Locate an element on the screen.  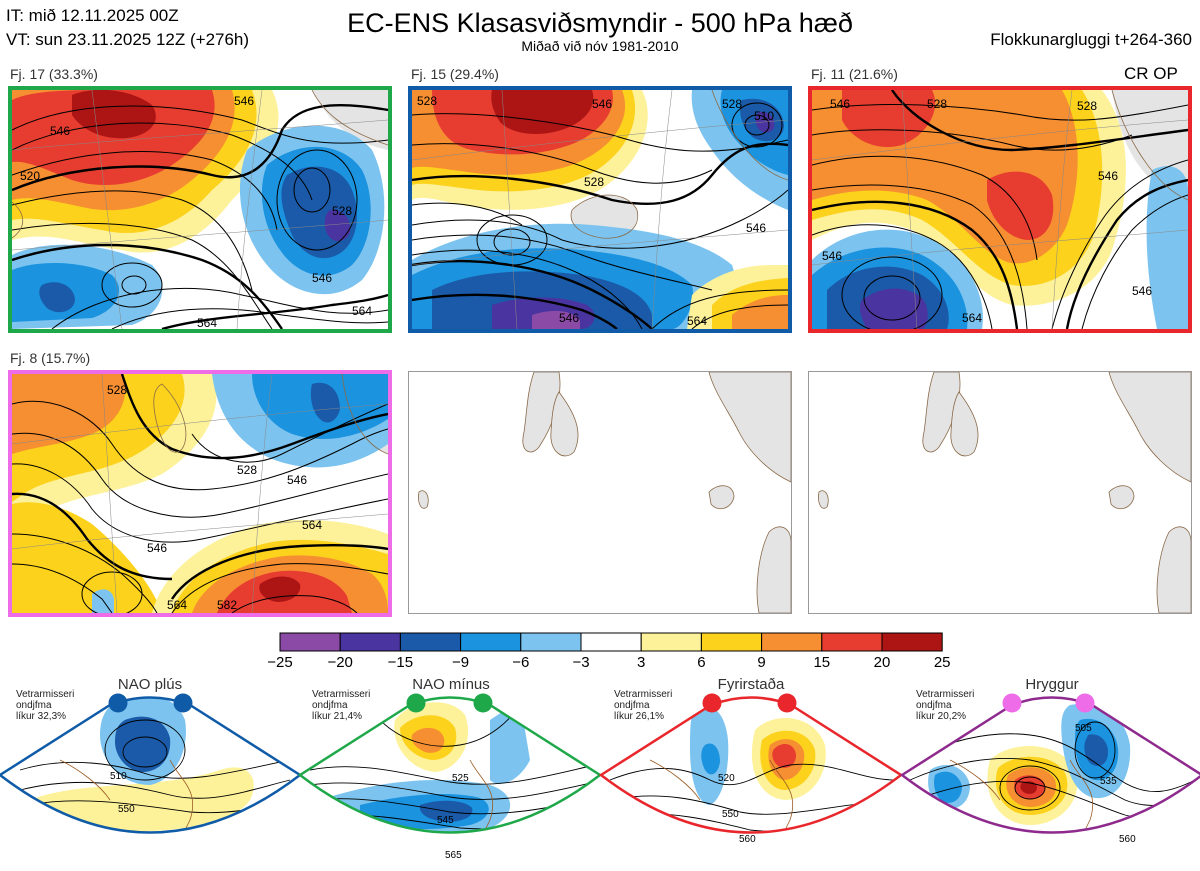
cluster-map-fj8: 528 528 546 546 564 564 582 is located at coordinates (200, 493).